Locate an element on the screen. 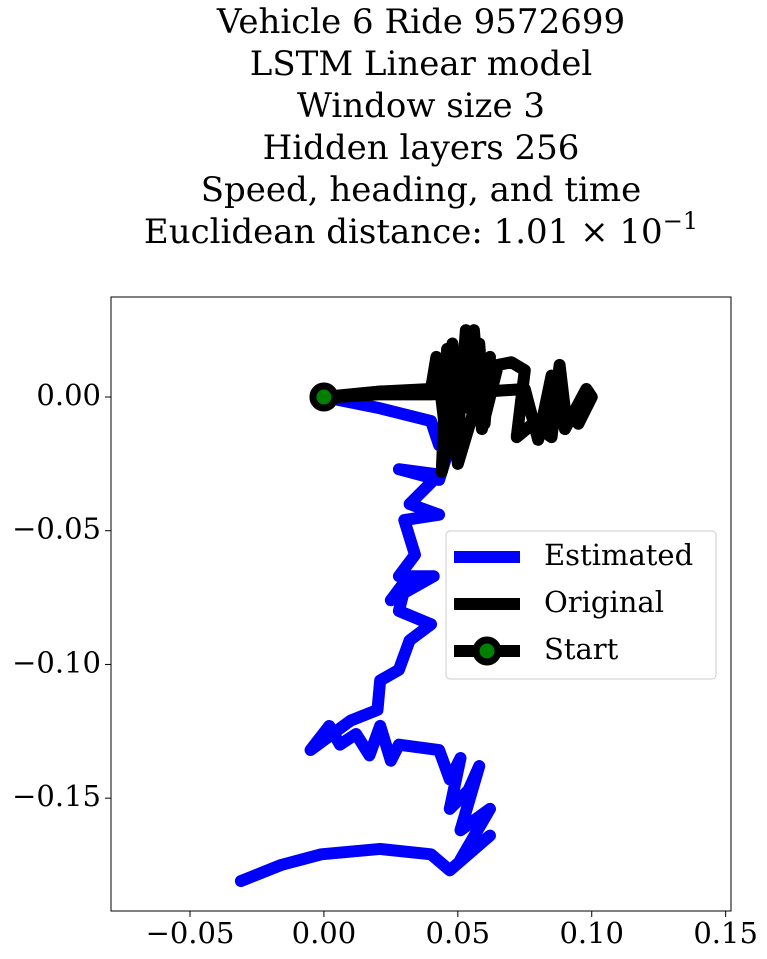  chart-title: Vehicle 6 Ride 9572699 is located at coordinates (420, 22).